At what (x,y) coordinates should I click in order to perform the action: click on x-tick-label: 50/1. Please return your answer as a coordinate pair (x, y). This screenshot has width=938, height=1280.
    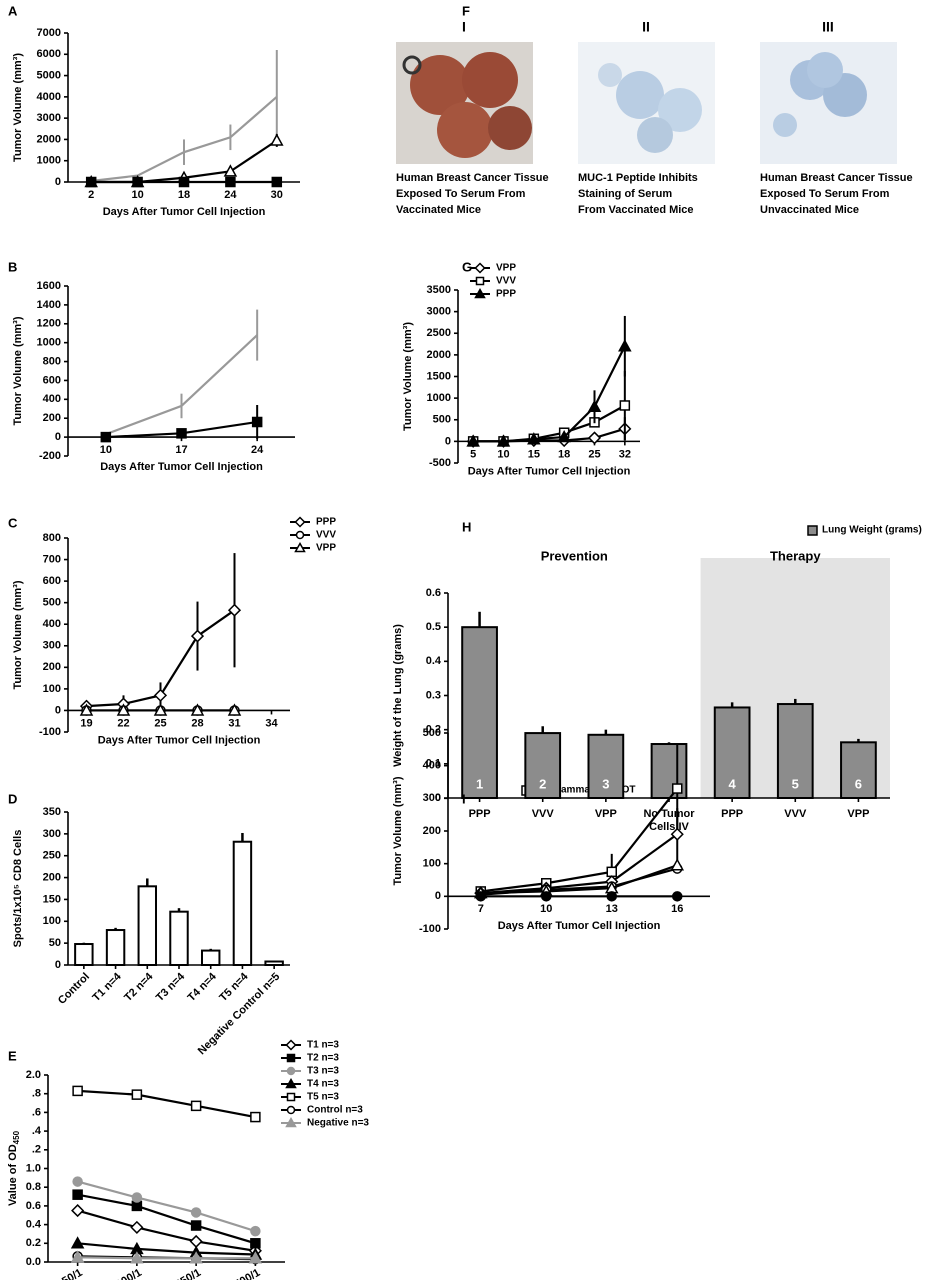
    Looking at the image, I should click on (72, 1273).